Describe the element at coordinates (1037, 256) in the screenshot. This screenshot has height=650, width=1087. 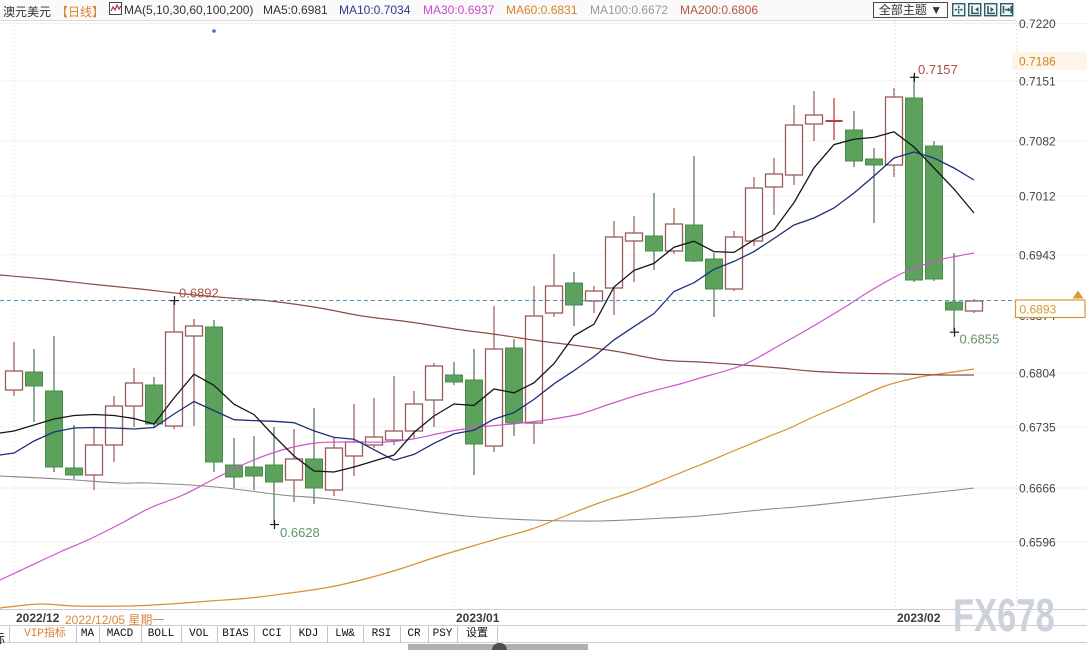
I see `svg-text: 0.6943` at that location.